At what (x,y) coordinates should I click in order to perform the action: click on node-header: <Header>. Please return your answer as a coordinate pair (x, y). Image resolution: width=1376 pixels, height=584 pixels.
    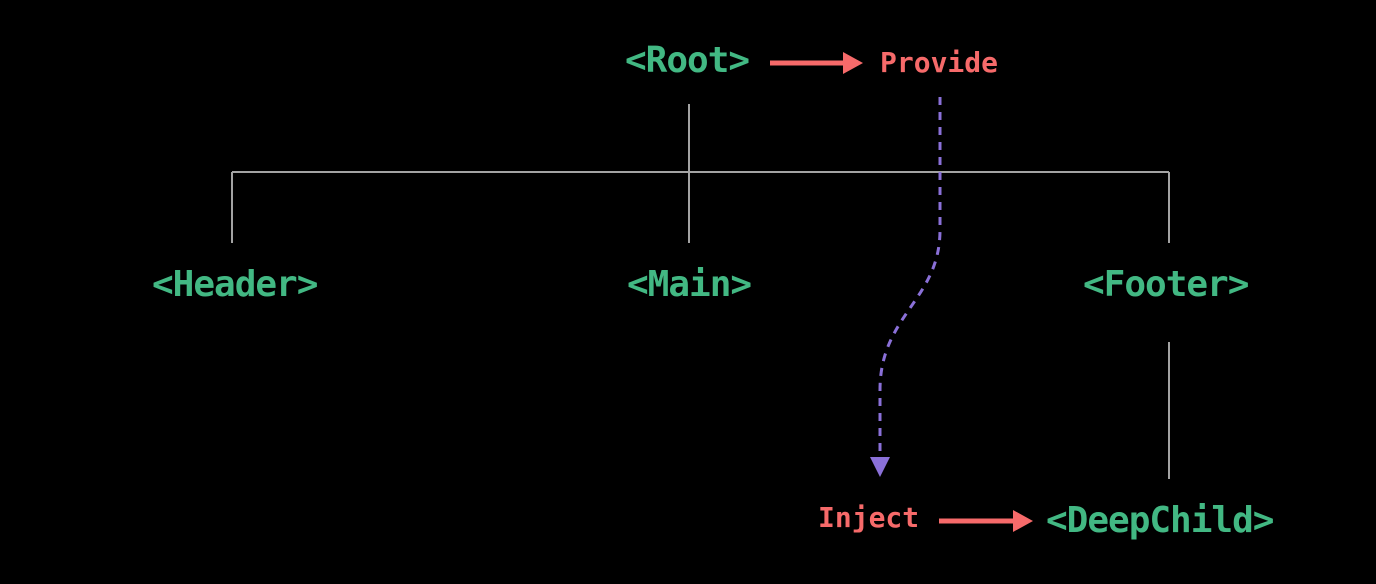
    Looking at the image, I should click on (235, 284).